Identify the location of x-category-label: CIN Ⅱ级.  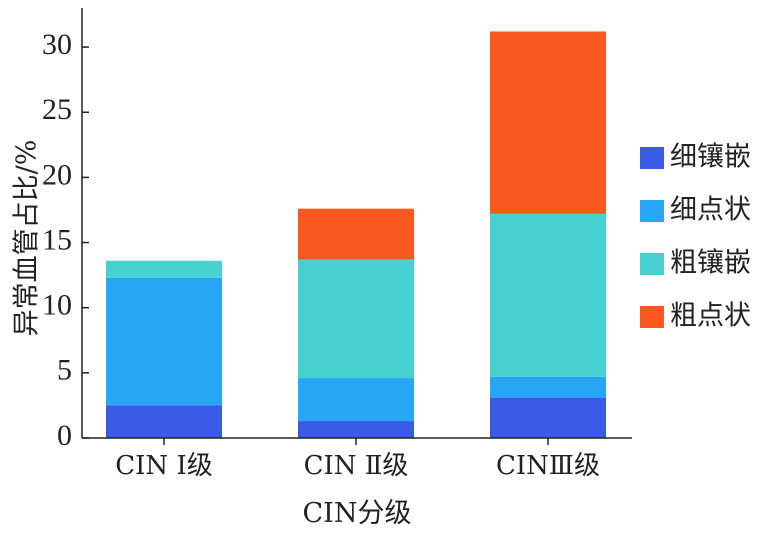
(356, 466).